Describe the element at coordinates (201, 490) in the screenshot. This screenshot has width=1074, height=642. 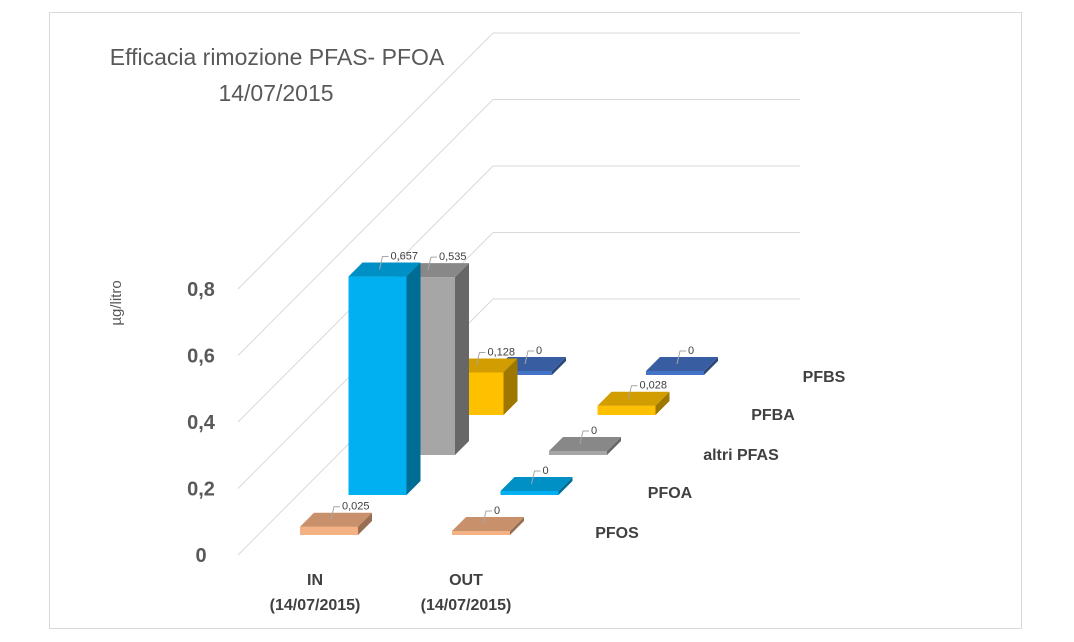
I see `y-tick-label: 0,2` at that location.